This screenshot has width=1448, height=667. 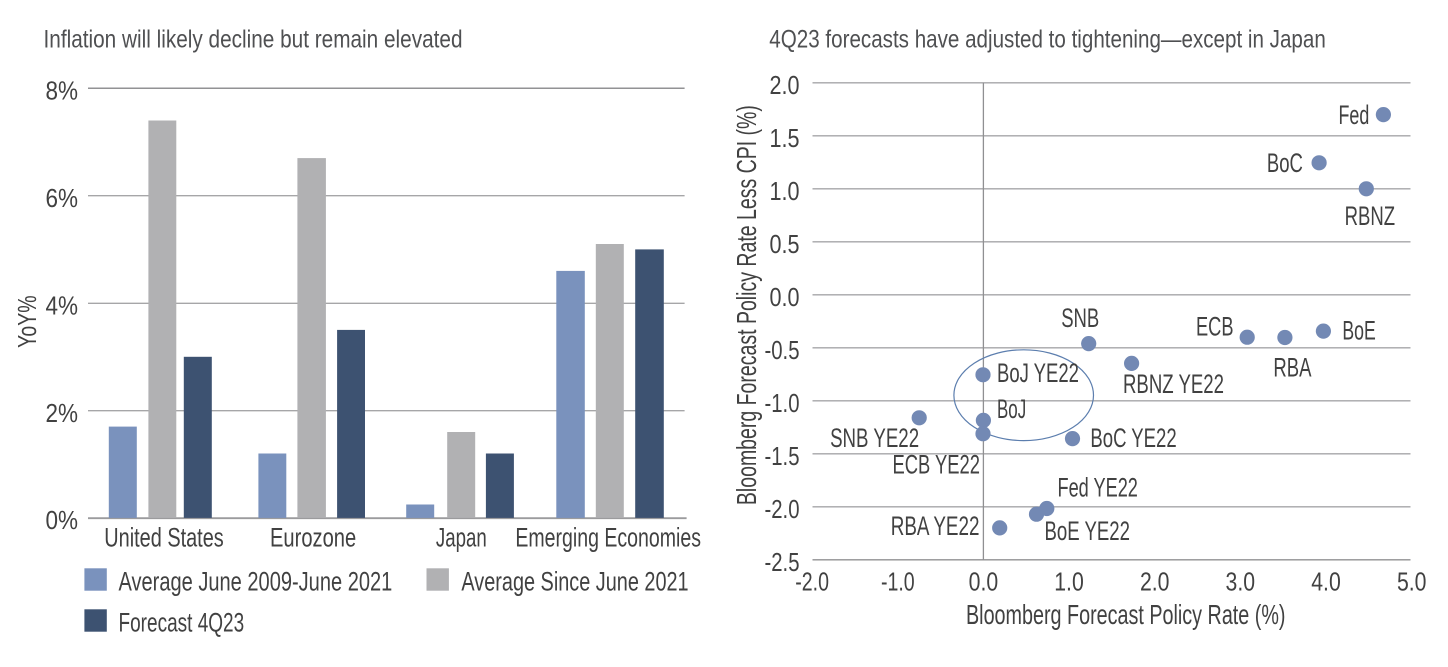 I want to click on svg-text: Fed, so click(x=1354, y=115).